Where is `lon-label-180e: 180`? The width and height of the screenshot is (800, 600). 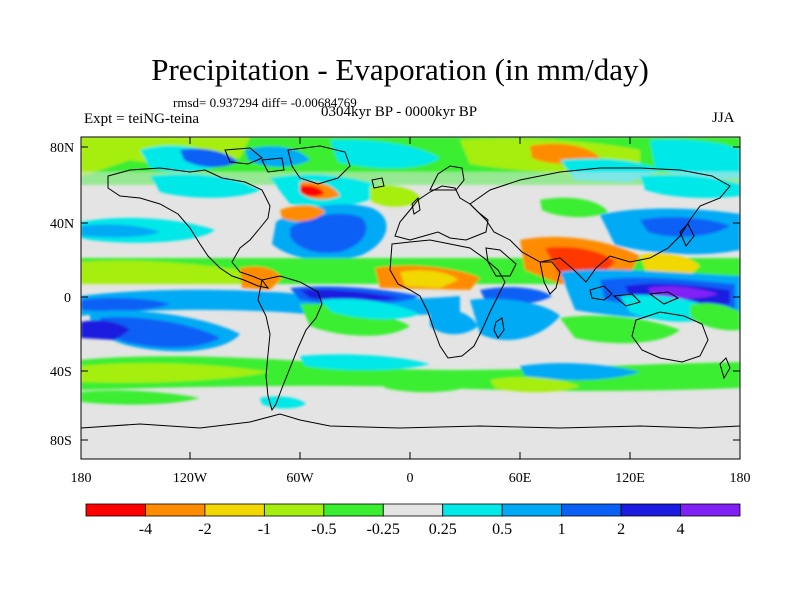
lon-label-180e: 180 is located at coordinates (740, 478).